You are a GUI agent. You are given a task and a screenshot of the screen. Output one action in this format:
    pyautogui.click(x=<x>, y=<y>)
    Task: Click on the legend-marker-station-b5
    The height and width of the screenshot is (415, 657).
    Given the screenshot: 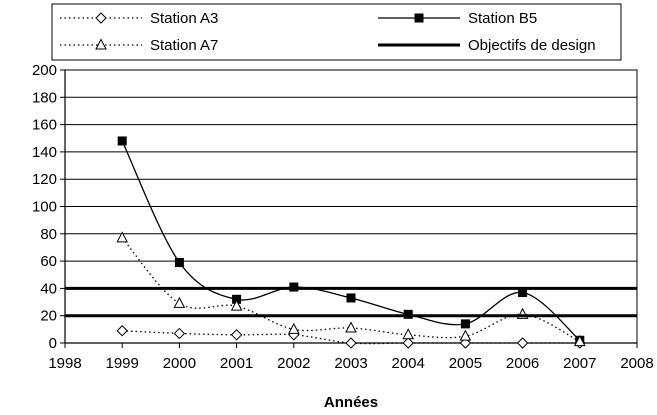 What is the action you would take?
    pyautogui.click(x=419, y=18)
    